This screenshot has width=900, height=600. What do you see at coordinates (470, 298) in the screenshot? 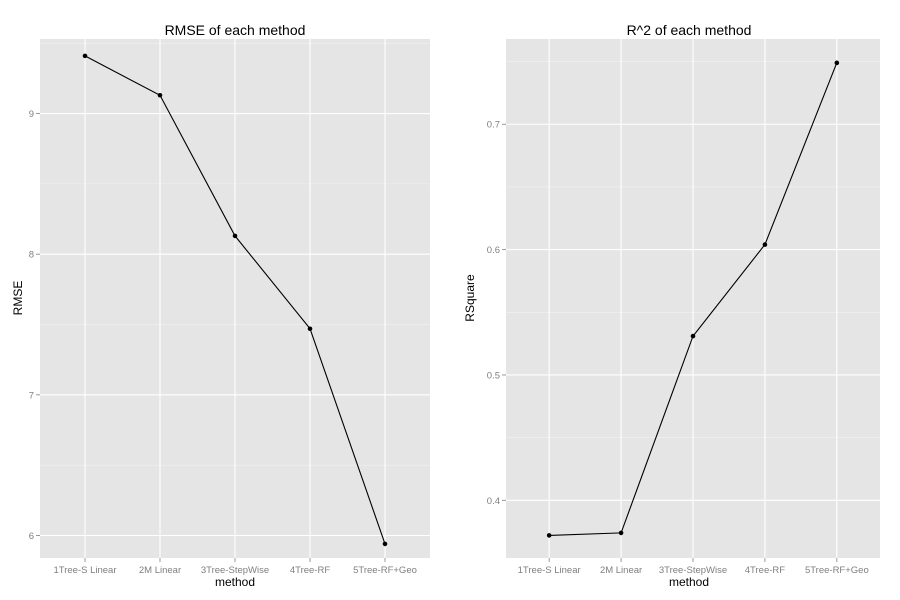
I see `rsquare-y-axis-title: RSquare` at bounding box center [470, 298].